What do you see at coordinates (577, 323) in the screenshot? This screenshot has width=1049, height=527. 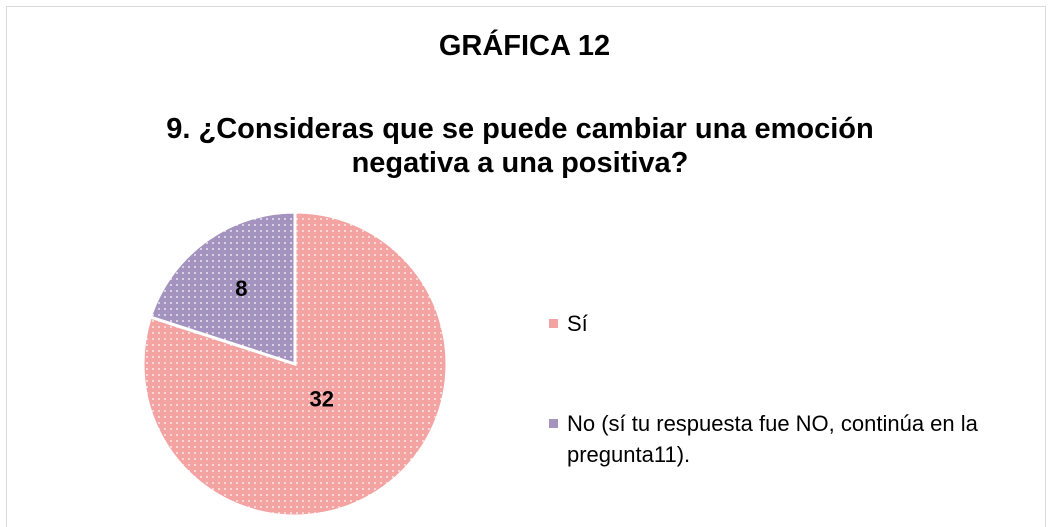 I see `legend-label: Sí` at bounding box center [577, 323].